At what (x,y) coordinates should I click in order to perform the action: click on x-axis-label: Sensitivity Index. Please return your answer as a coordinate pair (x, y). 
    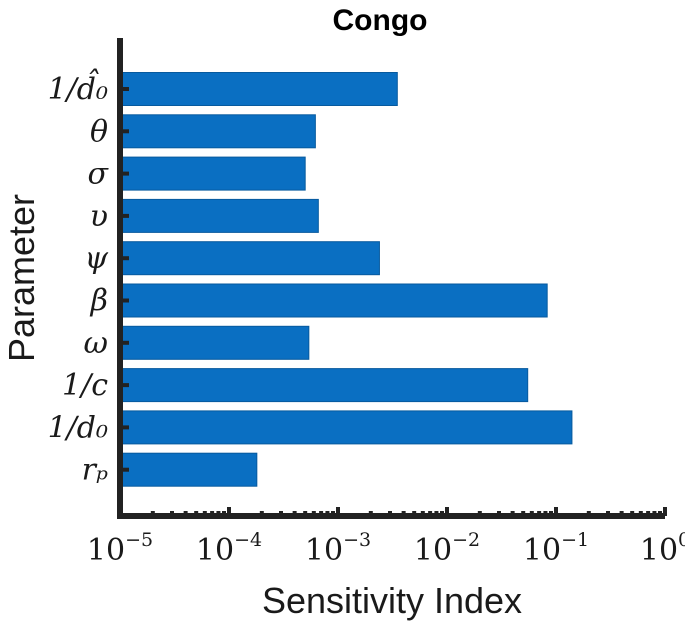
    Looking at the image, I should click on (392, 600).